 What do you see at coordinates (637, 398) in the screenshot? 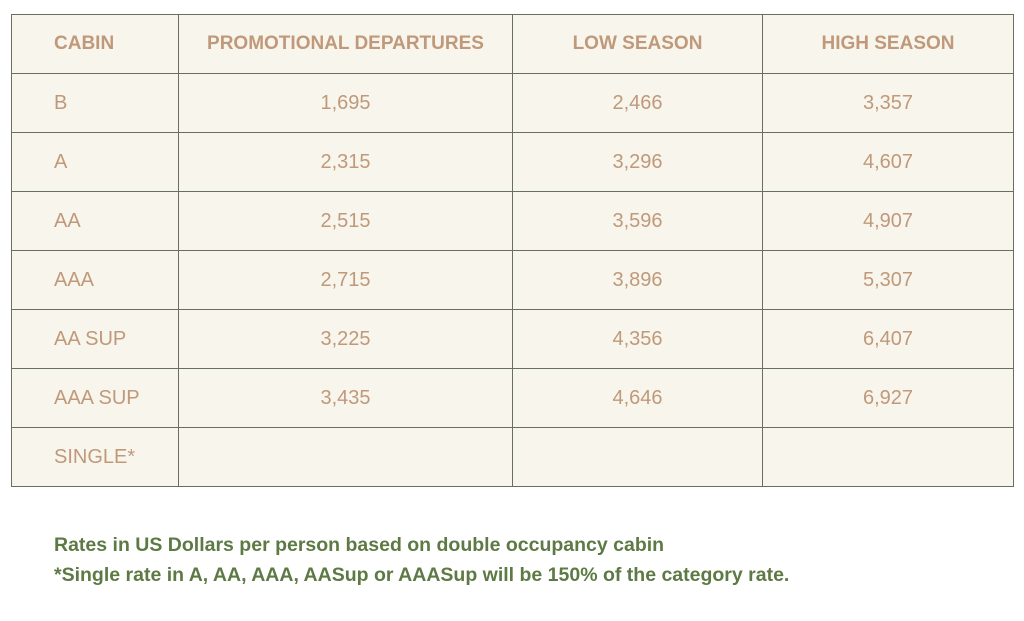
I see `price-cell: 4,646` at bounding box center [637, 398].